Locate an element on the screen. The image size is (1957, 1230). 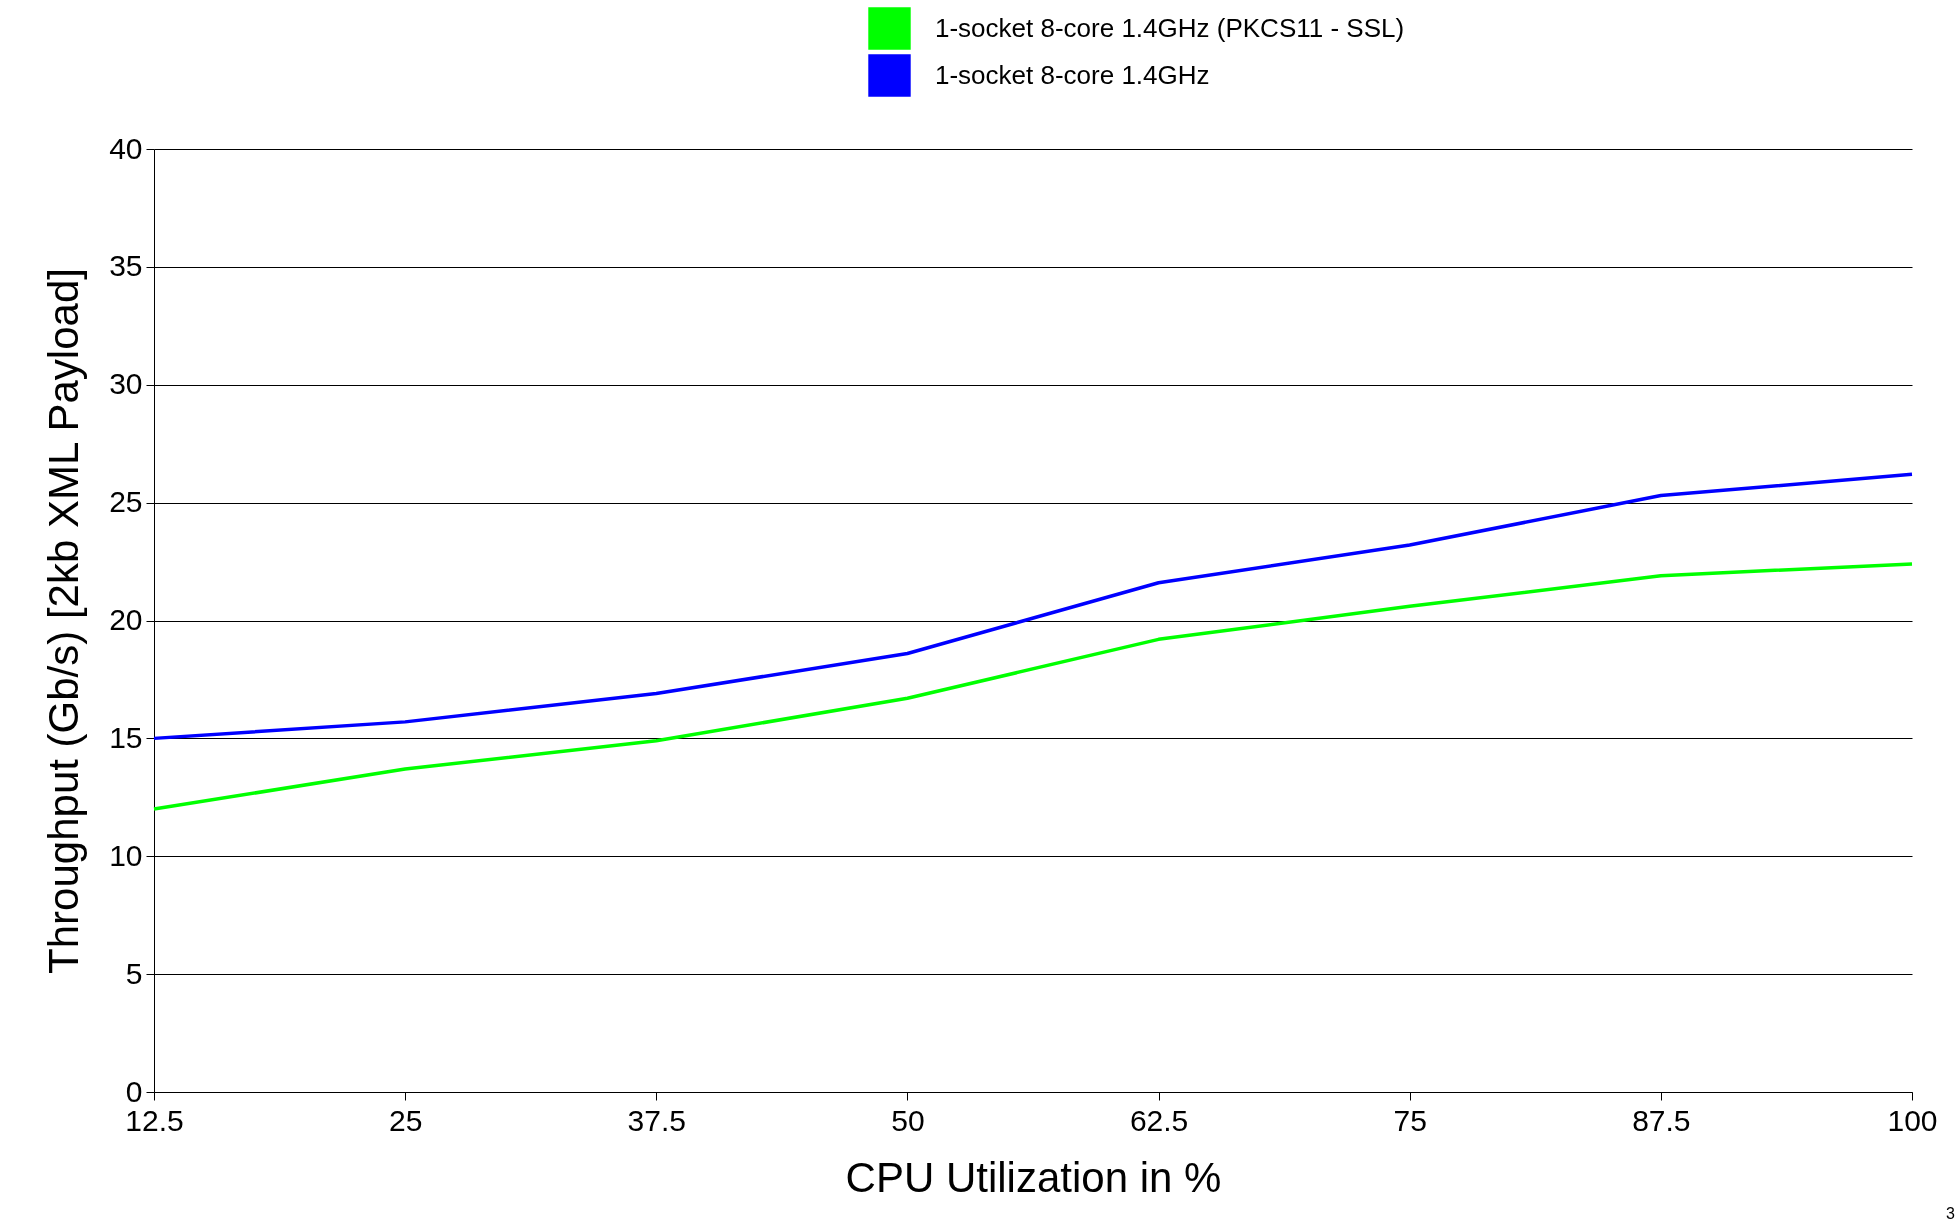
x-tick-label: 87.5 is located at coordinates (1661, 1120).